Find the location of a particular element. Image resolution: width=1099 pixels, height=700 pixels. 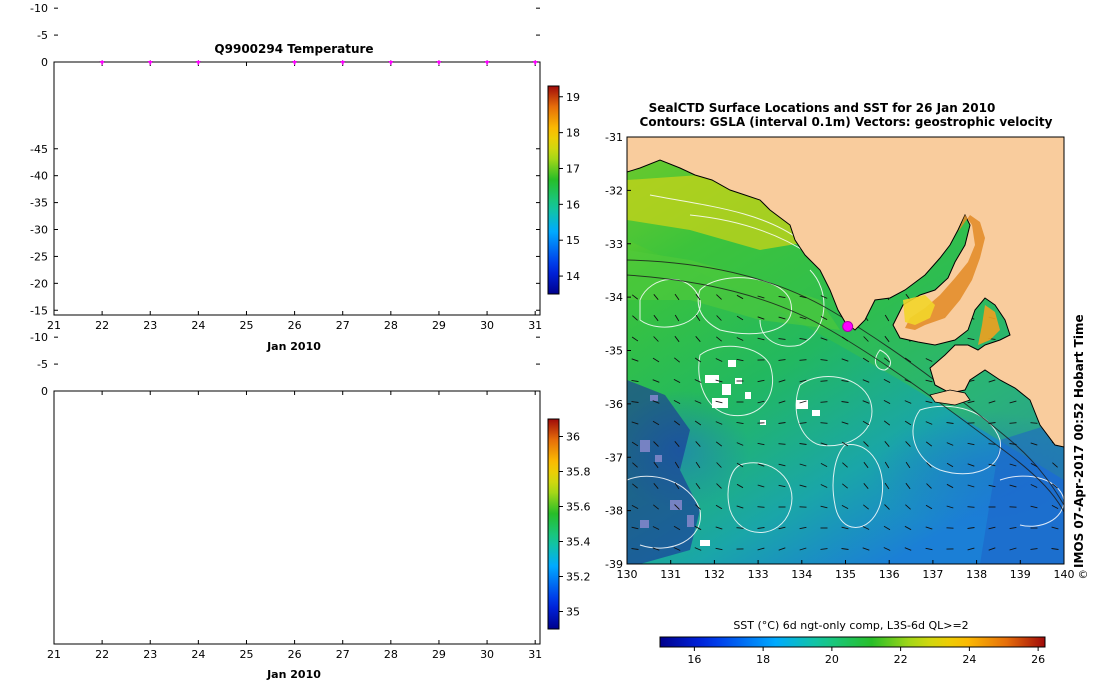

colorbar-tick-label: 35.6 is located at coordinates (578, 507).